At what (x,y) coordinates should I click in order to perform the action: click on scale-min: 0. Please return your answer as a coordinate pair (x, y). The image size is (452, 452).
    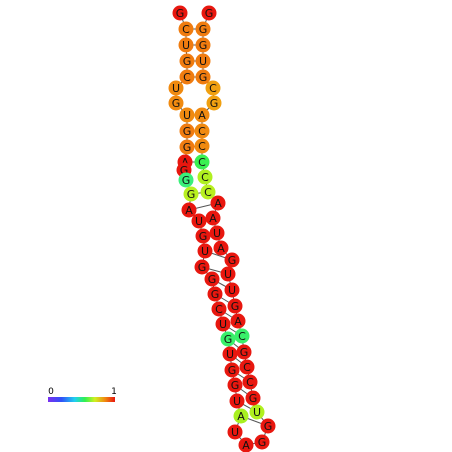
    Looking at the image, I should click on (51, 392).